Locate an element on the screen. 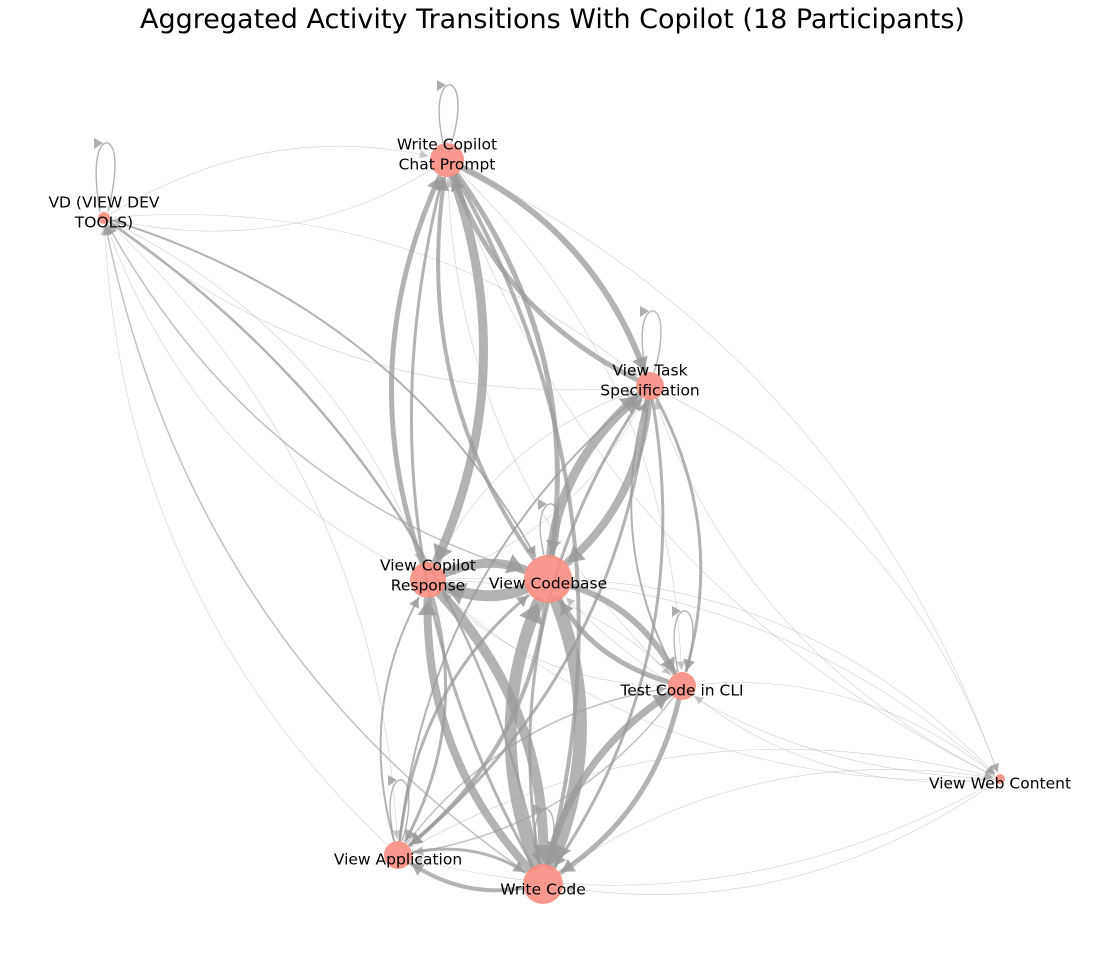  node-label-prompt-line-1: Write Copilot is located at coordinates (447, 145).